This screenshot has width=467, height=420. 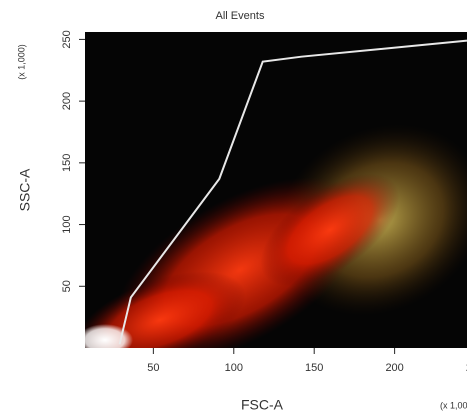 I want to click on gate-label: totale WBC-populatie, so click(x=307, y=4).